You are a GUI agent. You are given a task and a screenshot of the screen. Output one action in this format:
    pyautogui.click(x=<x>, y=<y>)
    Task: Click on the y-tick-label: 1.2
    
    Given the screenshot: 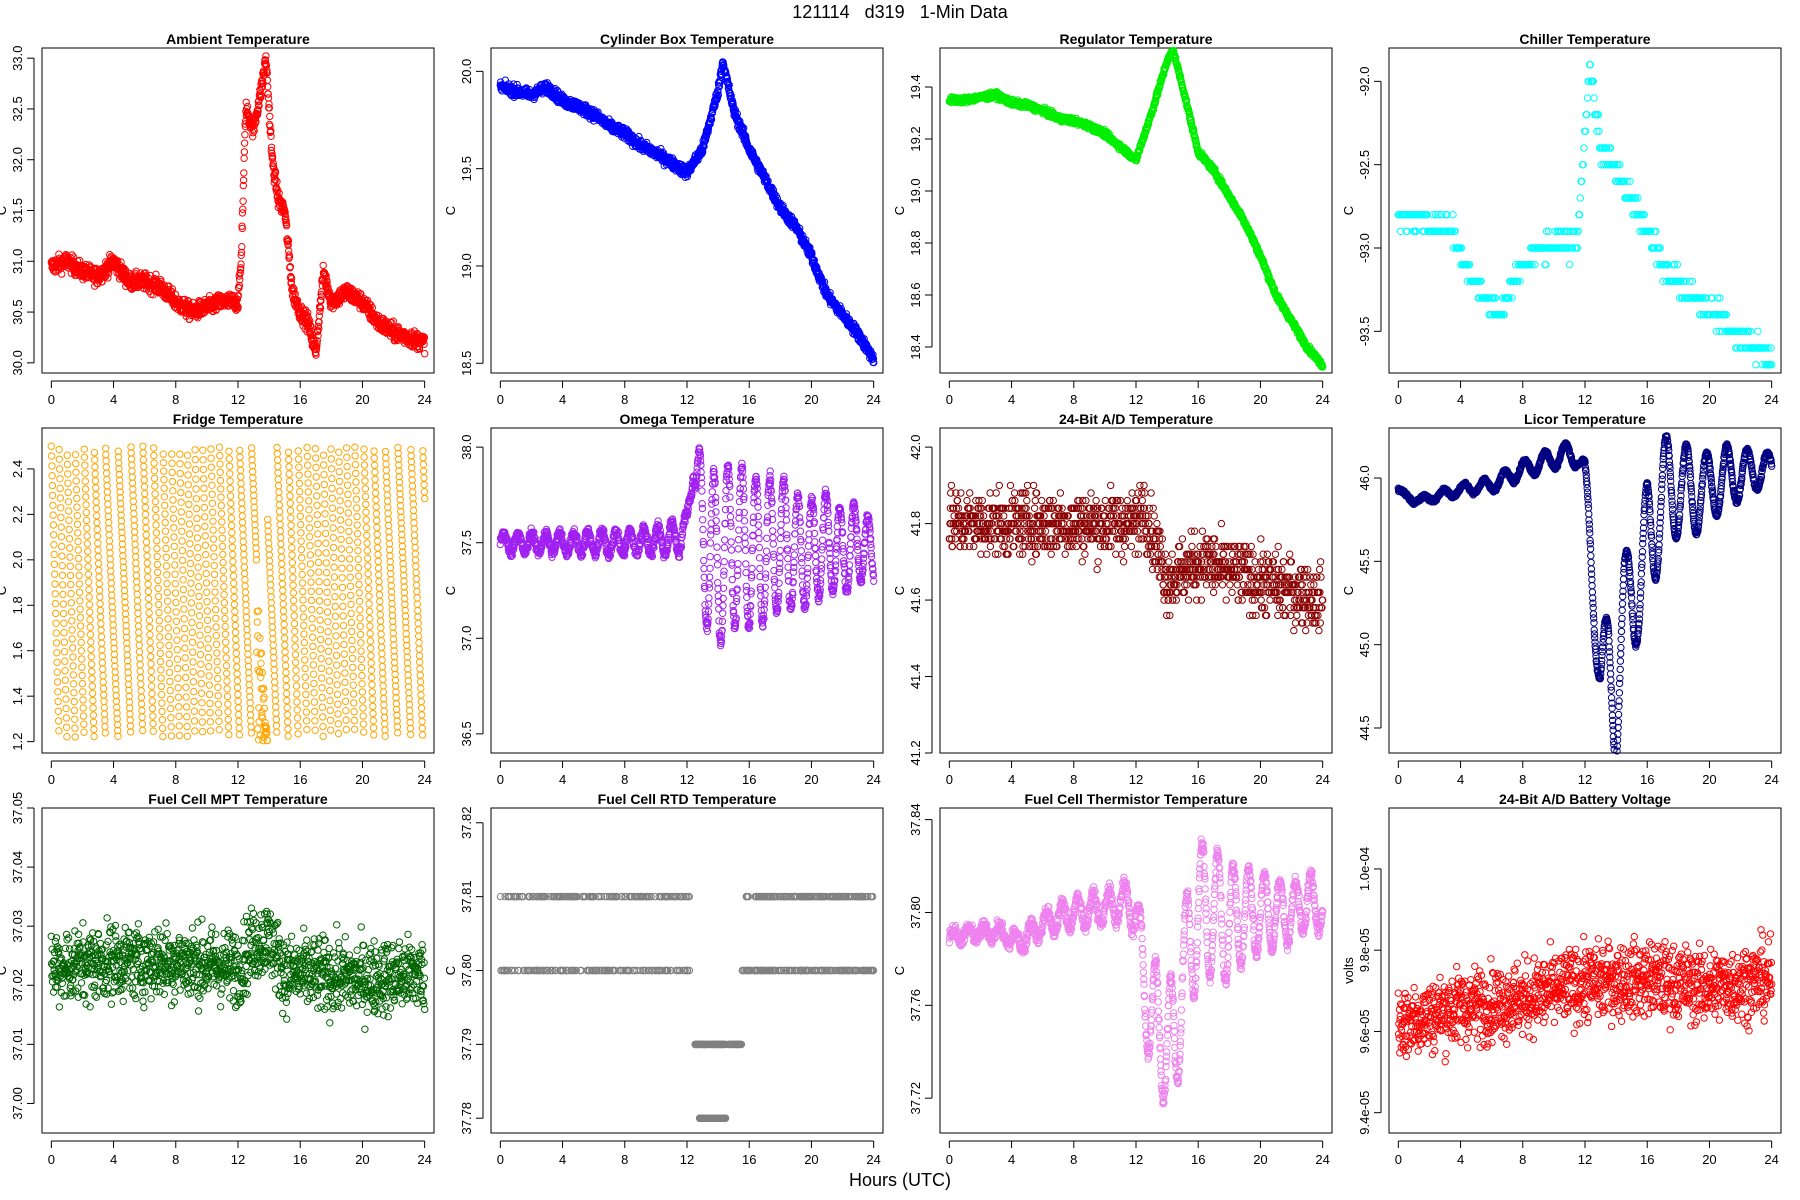 What is the action you would take?
    pyautogui.click(x=17, y=742)
    